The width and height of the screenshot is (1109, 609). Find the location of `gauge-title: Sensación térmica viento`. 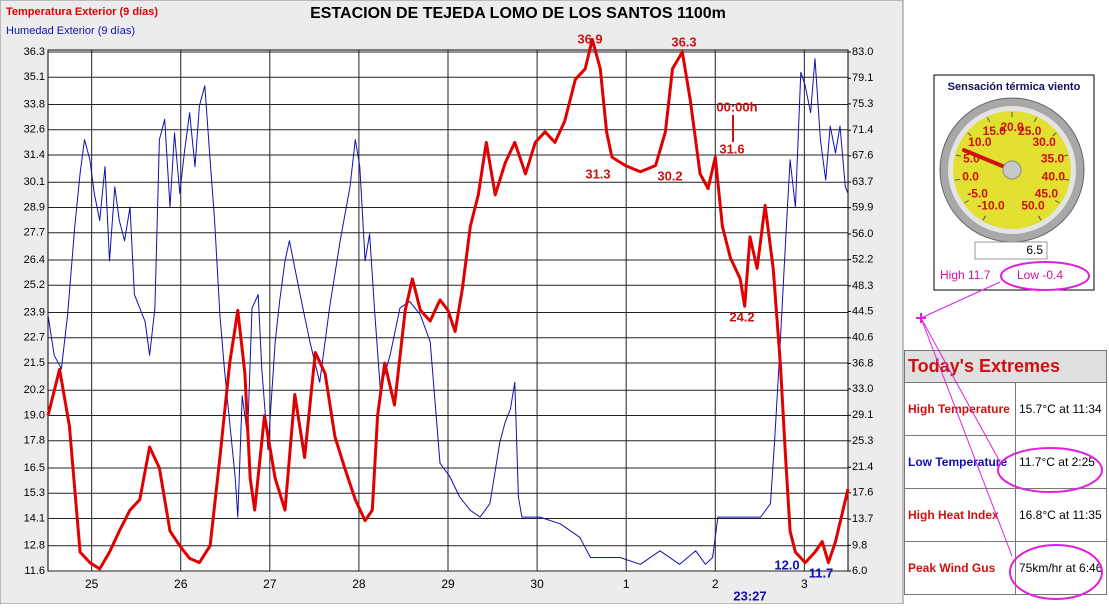

gauge-title: Sensación térmica viento is located at coordinates (1014, 87).